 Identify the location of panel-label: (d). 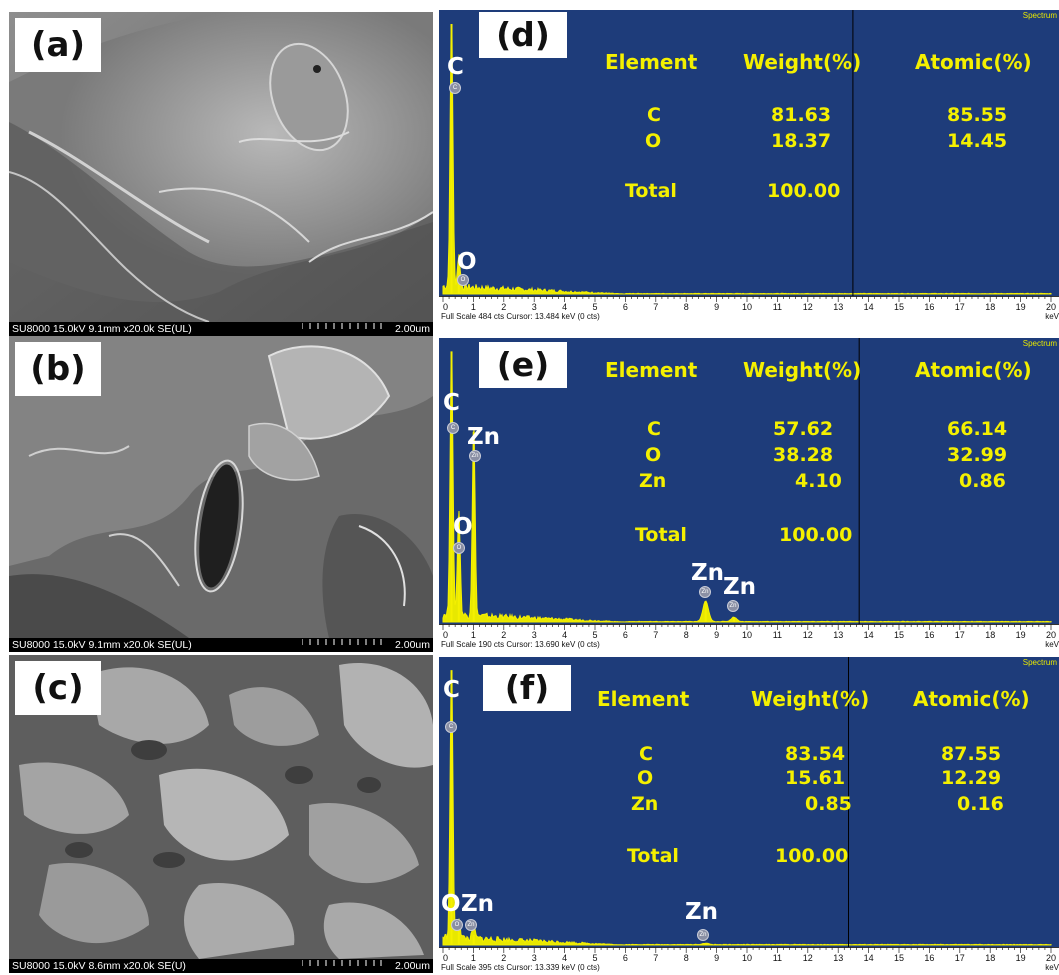
(523, 35).